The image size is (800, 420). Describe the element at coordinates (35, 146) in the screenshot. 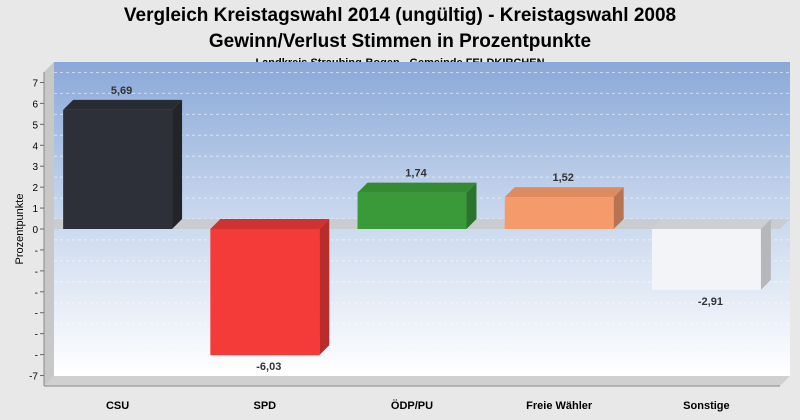

I see `y-tick-label: 4` at that location.